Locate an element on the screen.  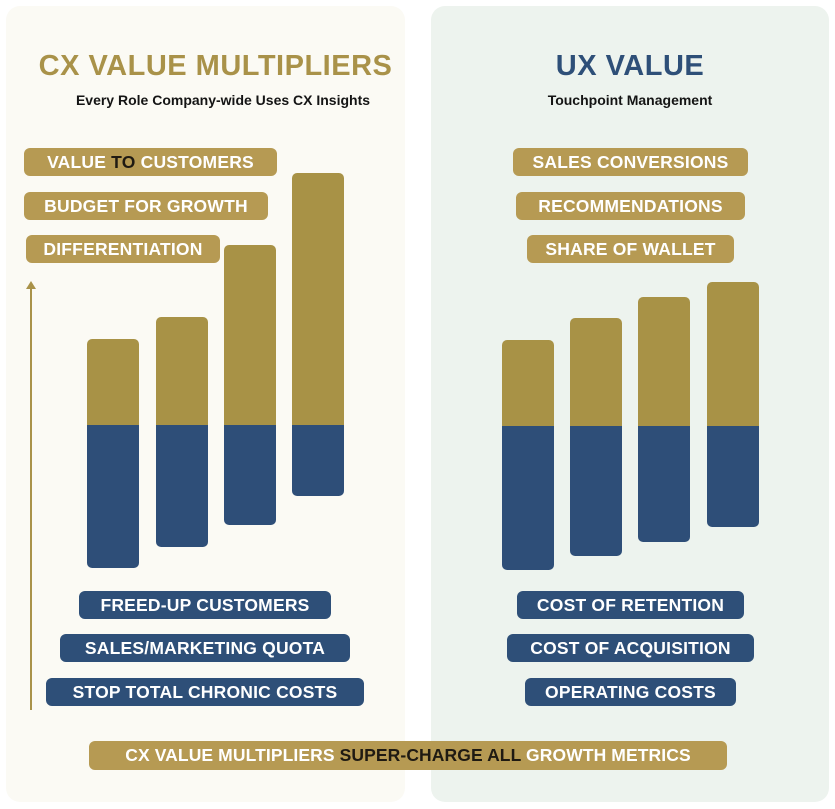
arrow-up-icon is located at coordinates (31, 285).